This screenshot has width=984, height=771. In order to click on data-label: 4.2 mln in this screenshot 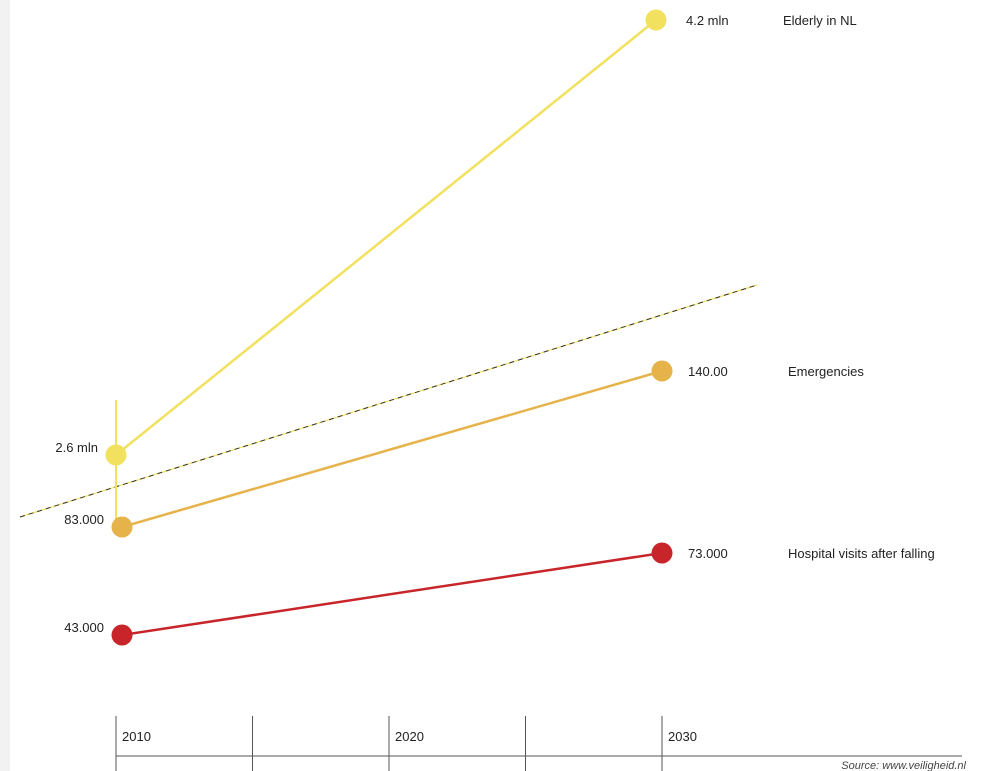, I will do `click(707, 20)`.